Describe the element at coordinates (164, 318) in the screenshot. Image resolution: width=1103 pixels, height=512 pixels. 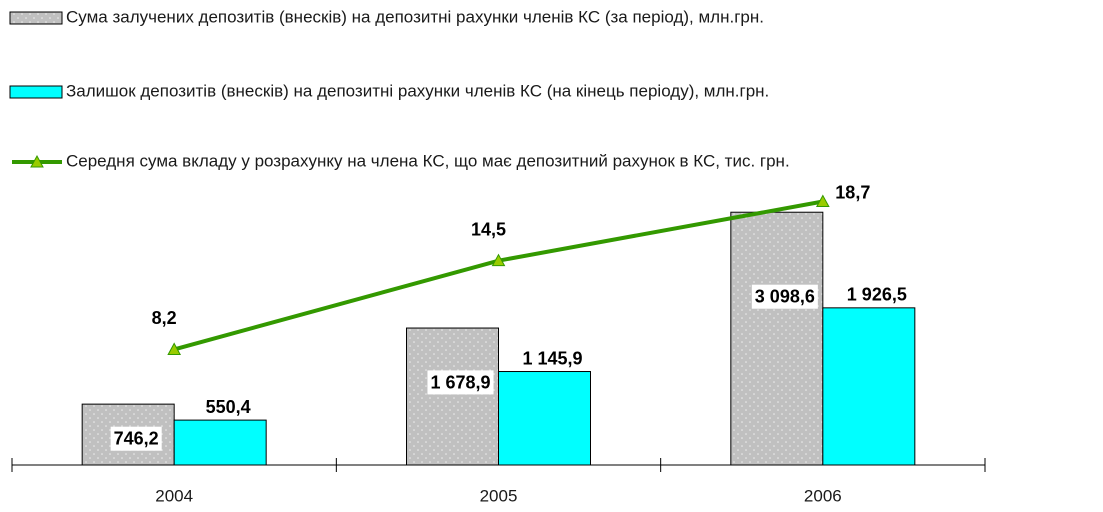
I see `data-label: 8,2` at that location.